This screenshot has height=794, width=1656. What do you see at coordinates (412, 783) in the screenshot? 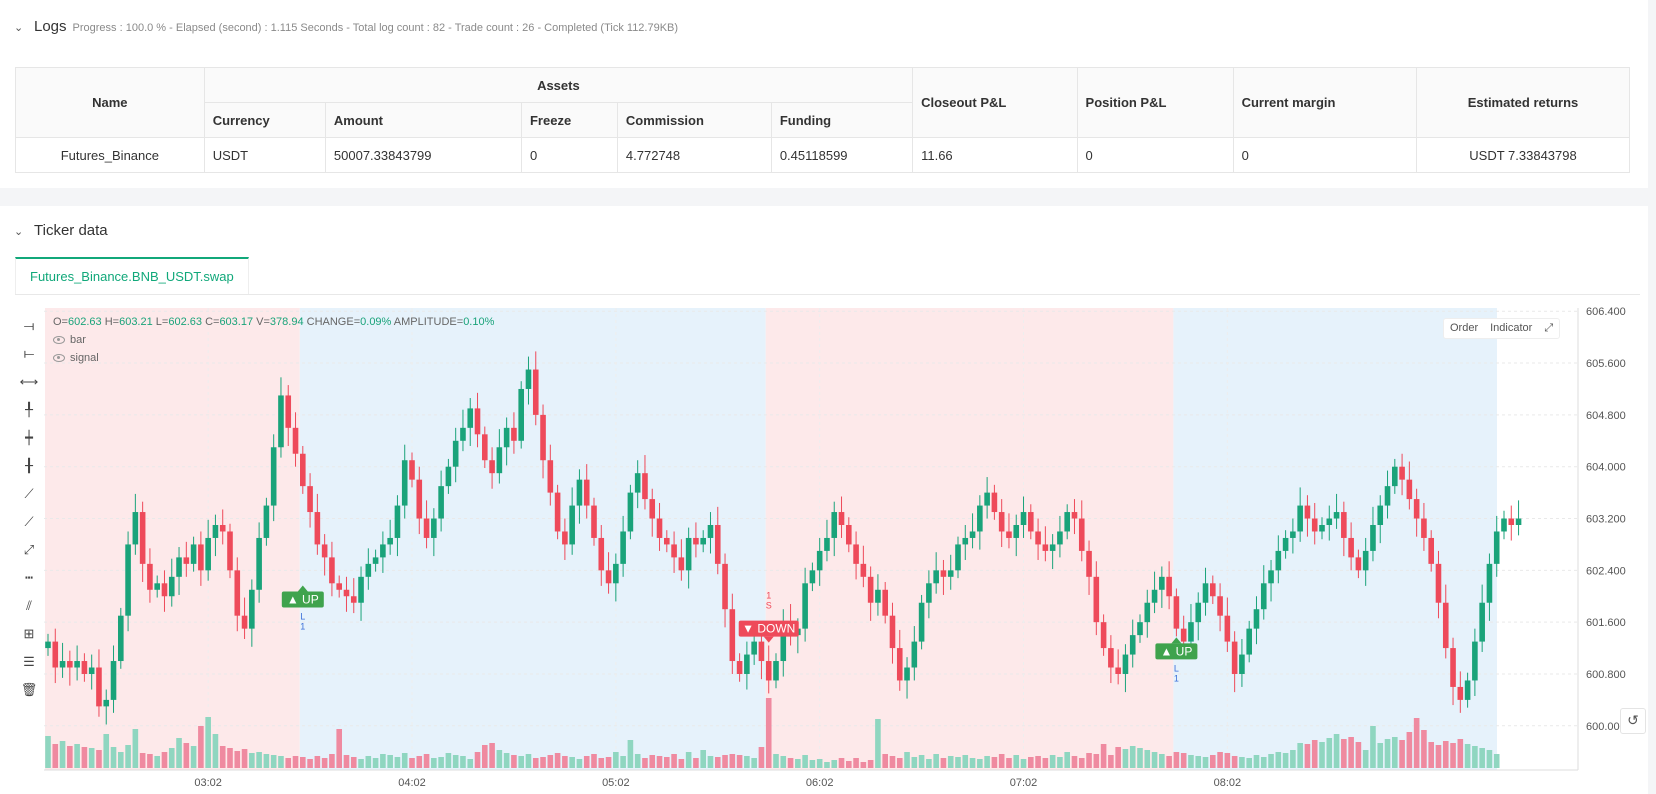
I see `x-tick-label: 04:02` at bounding box center [412, 783].